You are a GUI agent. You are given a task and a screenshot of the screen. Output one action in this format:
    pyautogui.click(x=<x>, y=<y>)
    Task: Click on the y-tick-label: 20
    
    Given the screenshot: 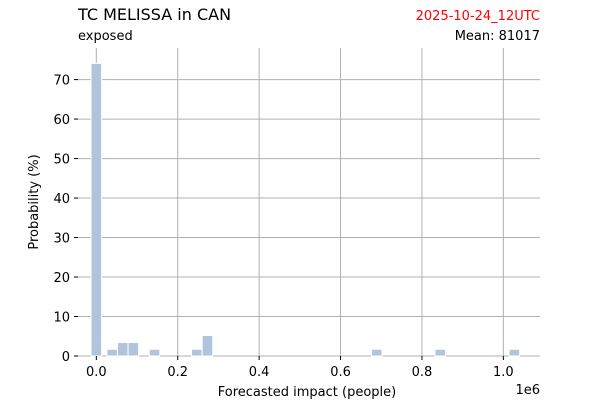 What is the action you would take?
    pyautogui.click(x=61, y=278)
    